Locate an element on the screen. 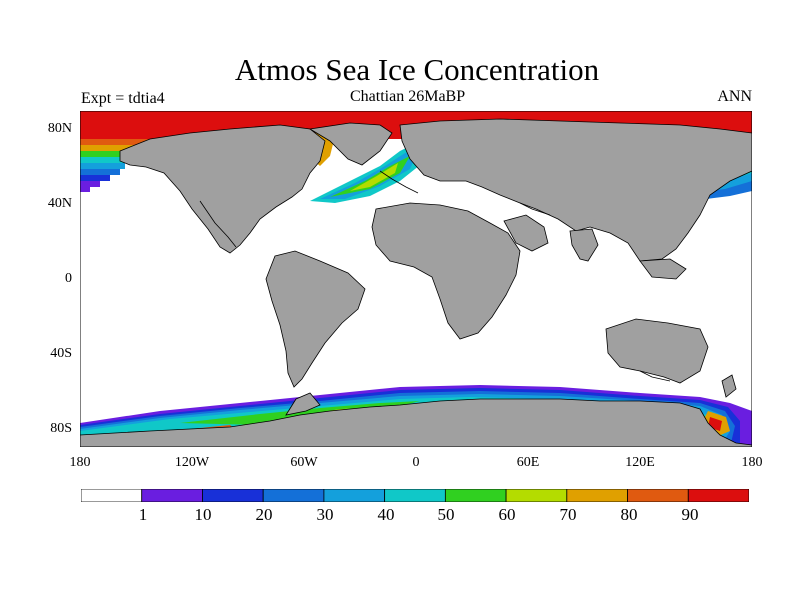 The width and height of the screenshot is (800, 600). south-america is located at coordinates (315, 319).